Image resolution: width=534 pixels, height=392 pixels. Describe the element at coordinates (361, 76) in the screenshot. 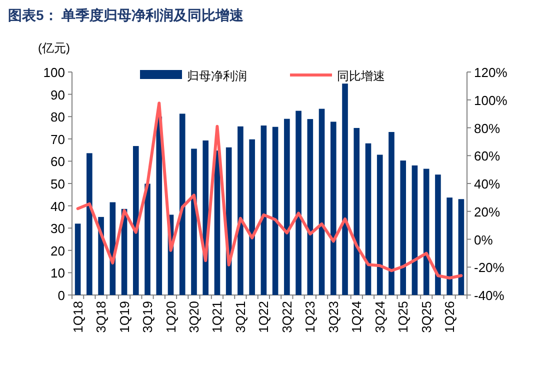

I see `legend-label: 同比增速` at that location.